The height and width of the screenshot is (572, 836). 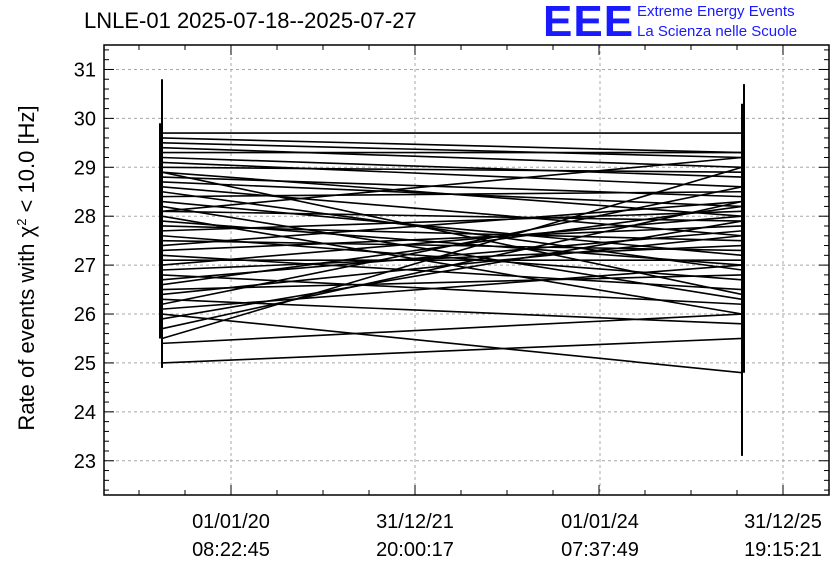 I want to click on eee-logo: EEE, so click(x=589, y=23).